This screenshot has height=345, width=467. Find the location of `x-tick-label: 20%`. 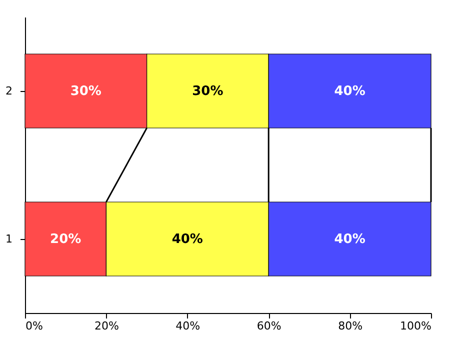

x-tick-label: 20% is located at coordinates (106, 326).